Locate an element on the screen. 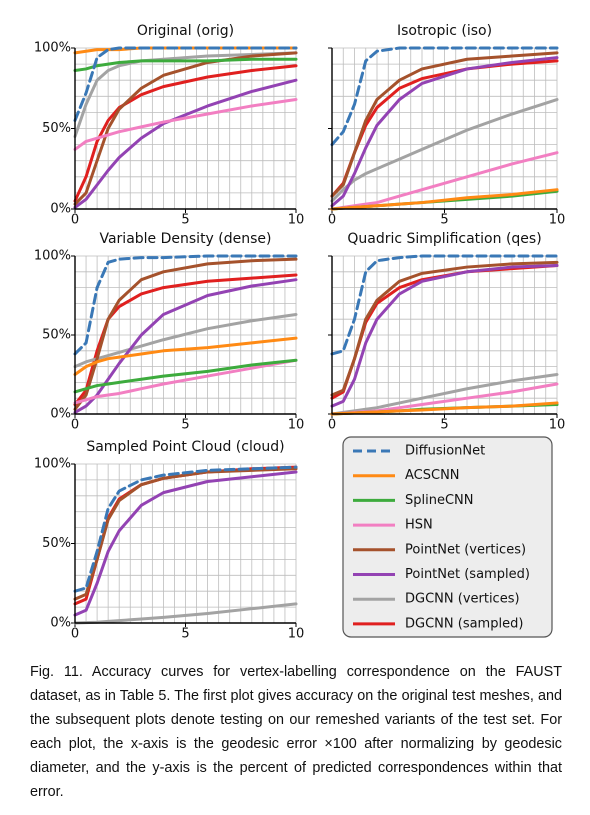 Image resolution: width=590 pixels, height=815 pixels. legend-label: HSN is located at coordinates (419, 525).